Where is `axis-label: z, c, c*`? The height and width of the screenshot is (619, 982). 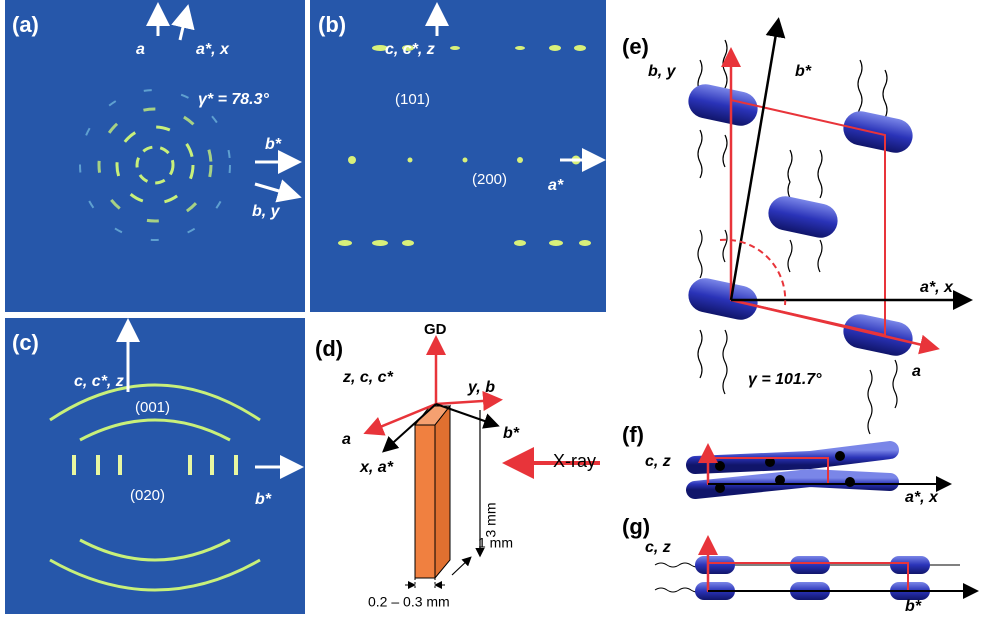
axis-label: z, c, c* is located at coordinates (368, 377).